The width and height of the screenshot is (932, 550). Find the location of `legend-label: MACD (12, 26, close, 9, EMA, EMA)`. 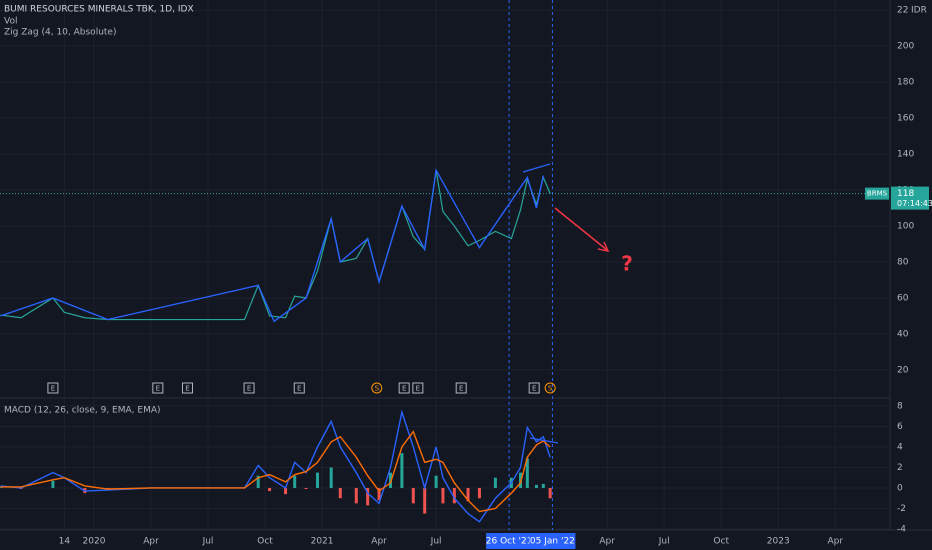

legend-label: MACD (12, 26, close, 9, EMA, EMA) is located at coordinates (82, 411).